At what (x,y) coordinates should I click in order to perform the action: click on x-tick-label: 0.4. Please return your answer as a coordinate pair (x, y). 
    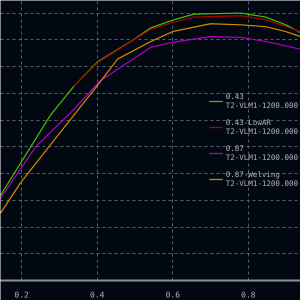
    Looking at the image, I should click on (97, 295).